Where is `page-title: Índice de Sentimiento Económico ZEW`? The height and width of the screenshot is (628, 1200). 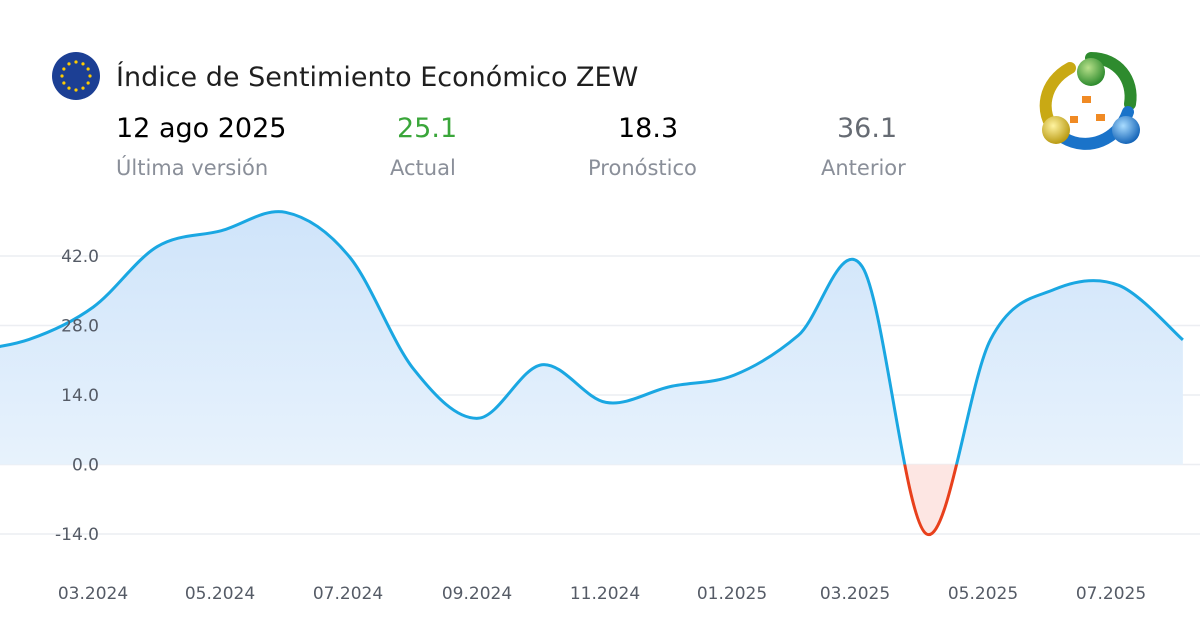
page-title: Índice de Sentimiento Económico ZEW is located at coordinates (377, 77).